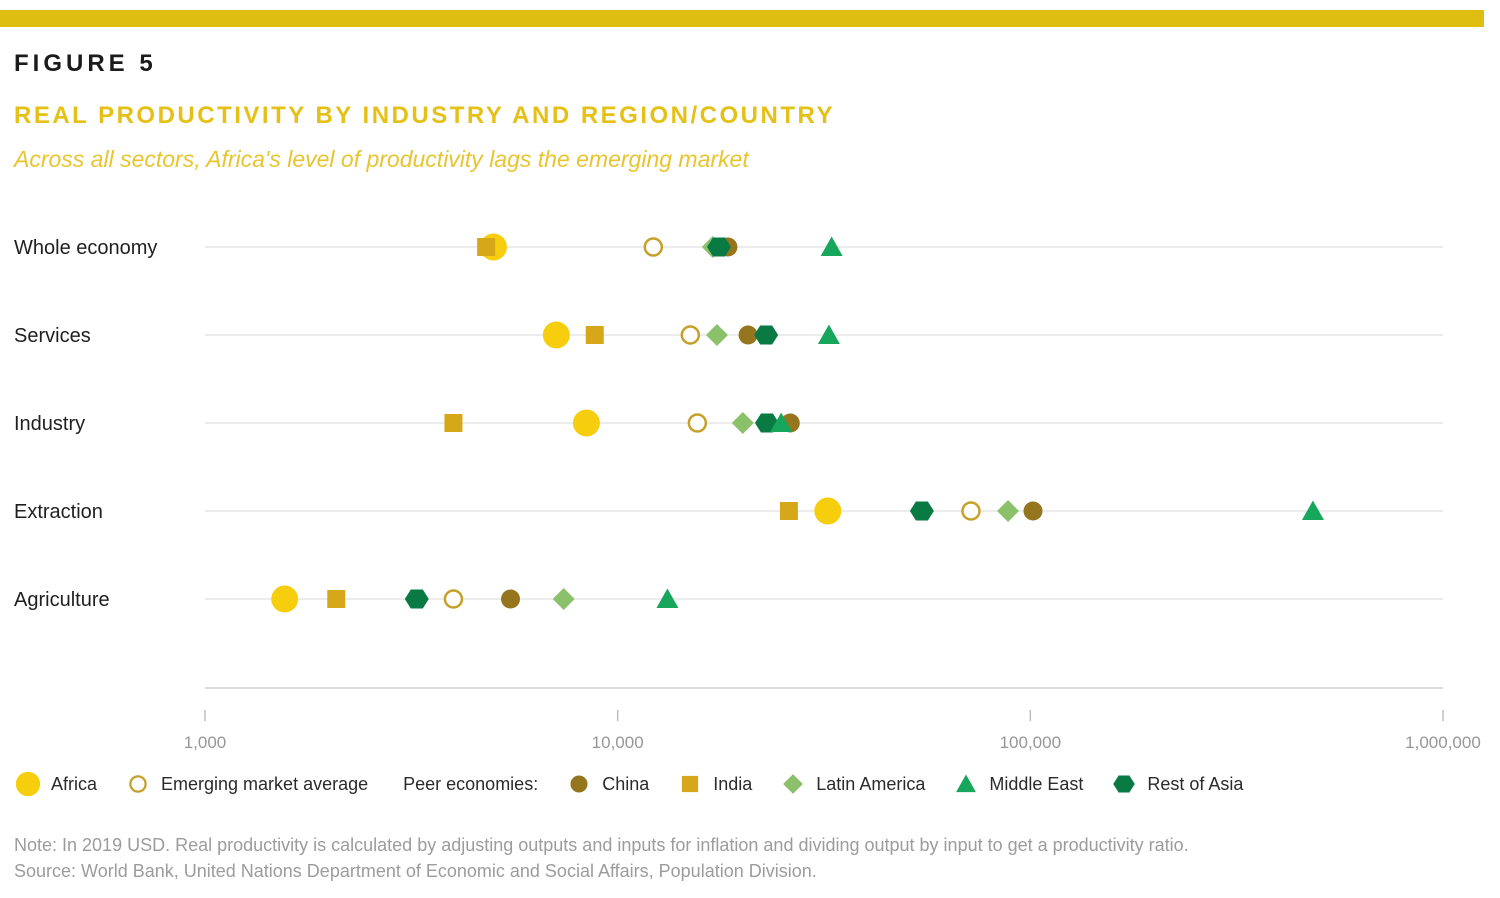 Image resolution: width=1500 pixels, height=898 pixels. Describe the element at coordinates (788, 511) in the screenshot. I see `marker-india-extraction` at that location.